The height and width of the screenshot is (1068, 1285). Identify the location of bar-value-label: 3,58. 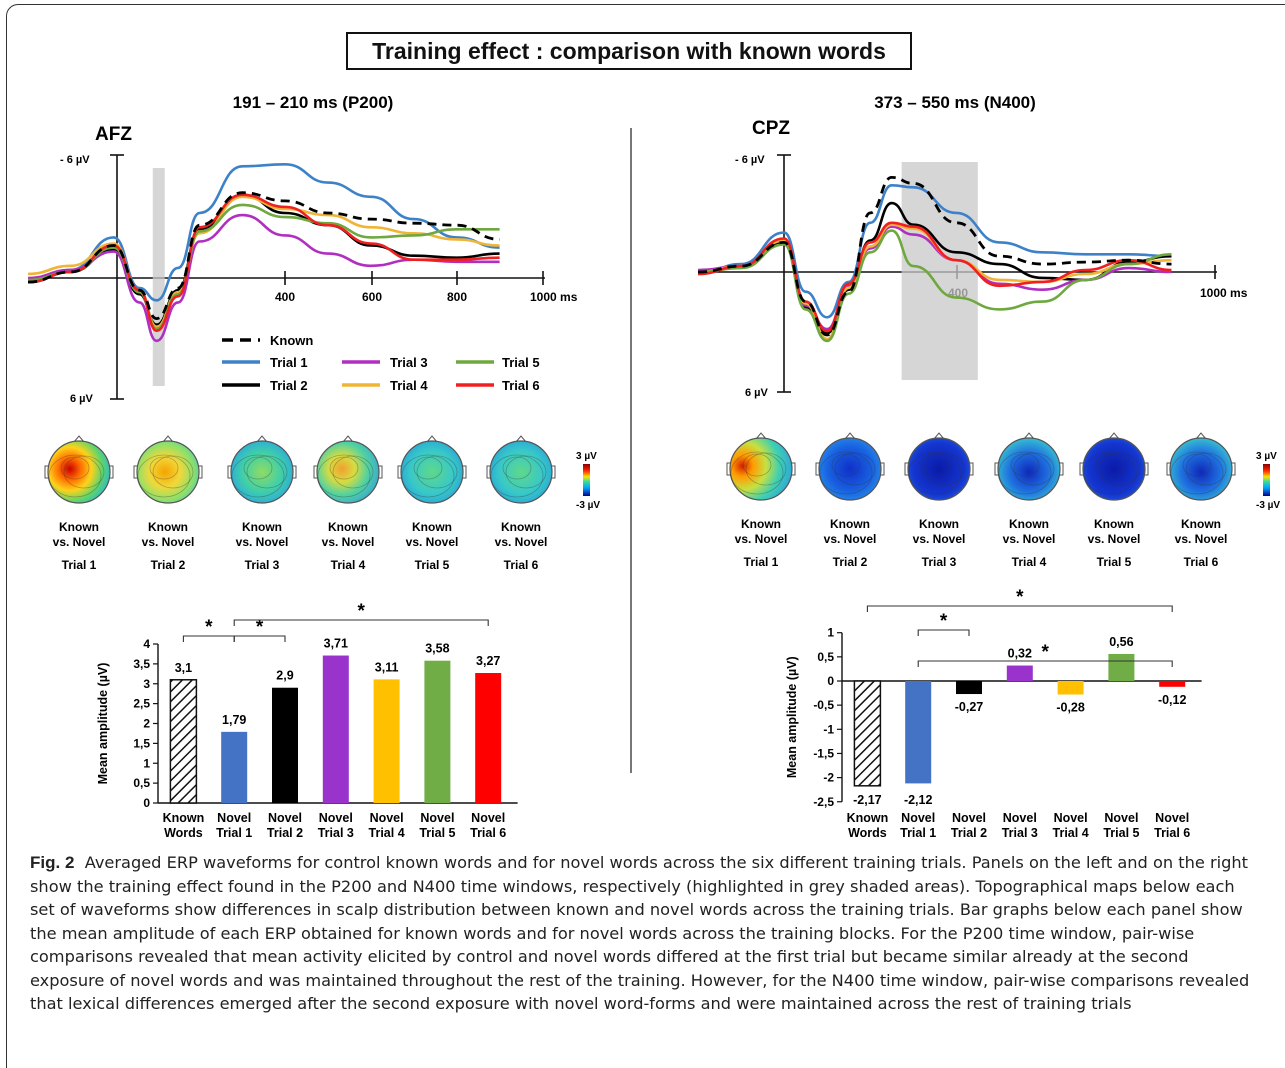
(437, 649).